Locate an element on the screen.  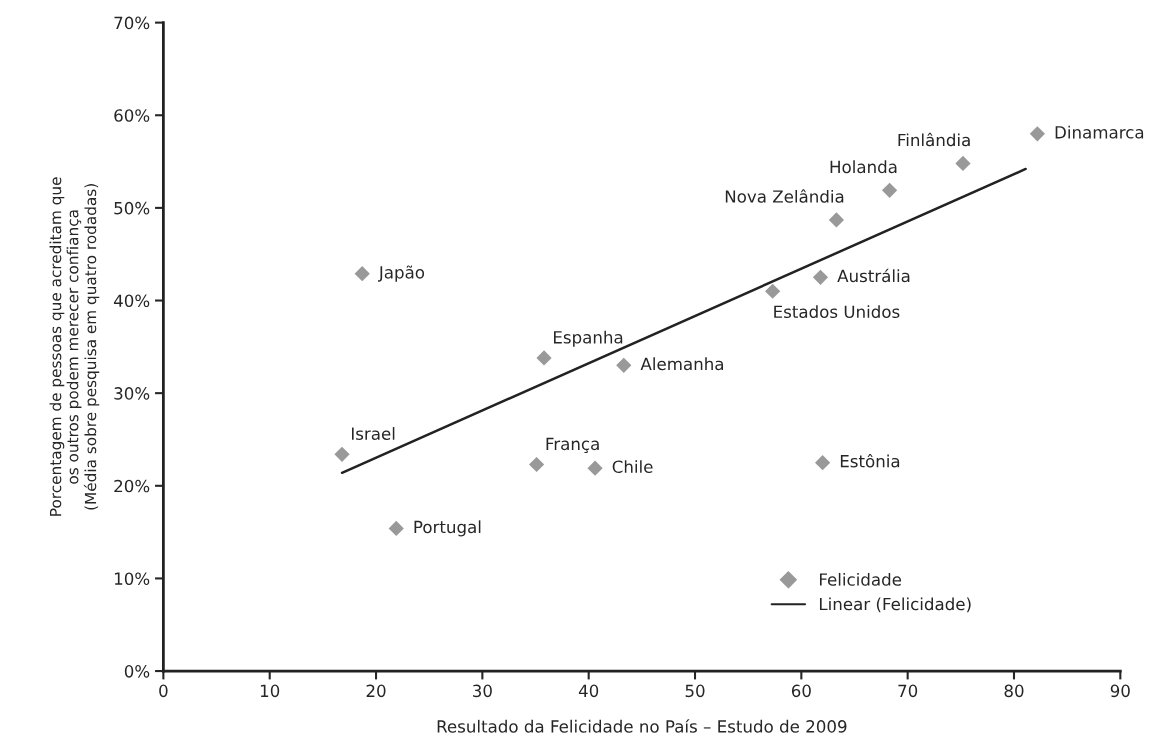
annotation: Portugal is located at coordinates (447, 528).